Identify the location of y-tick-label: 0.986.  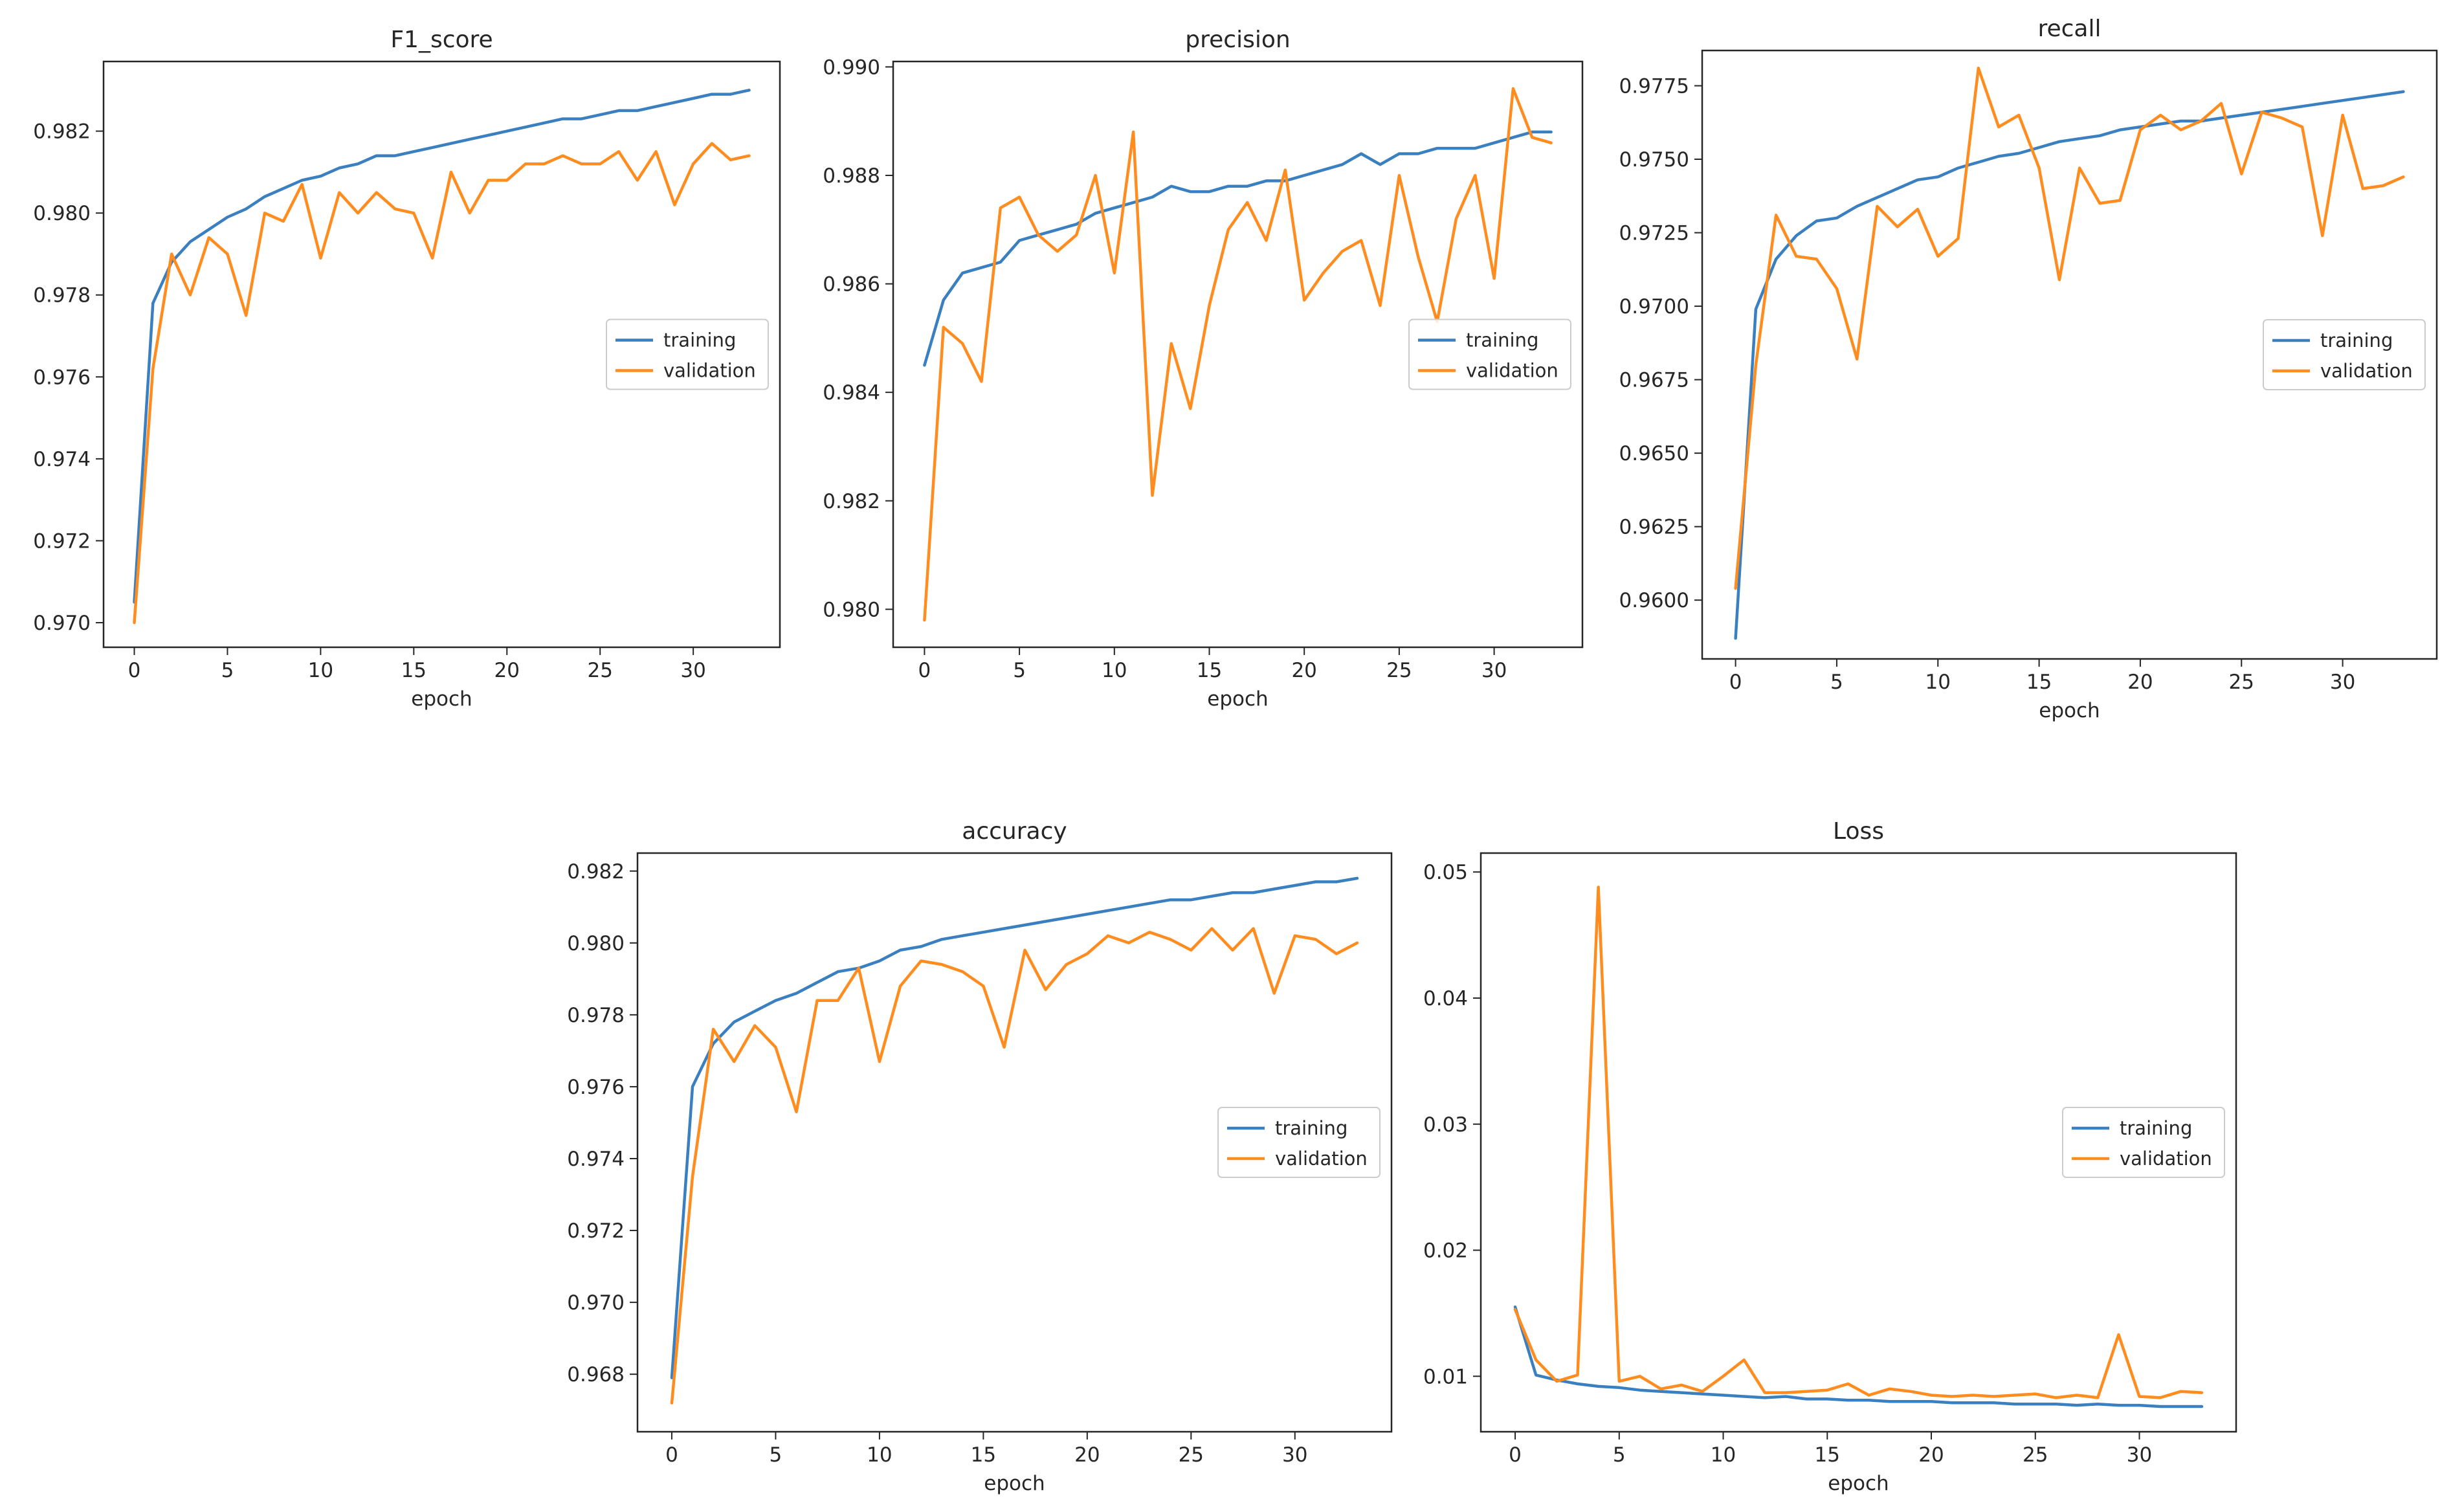
(851, 284).